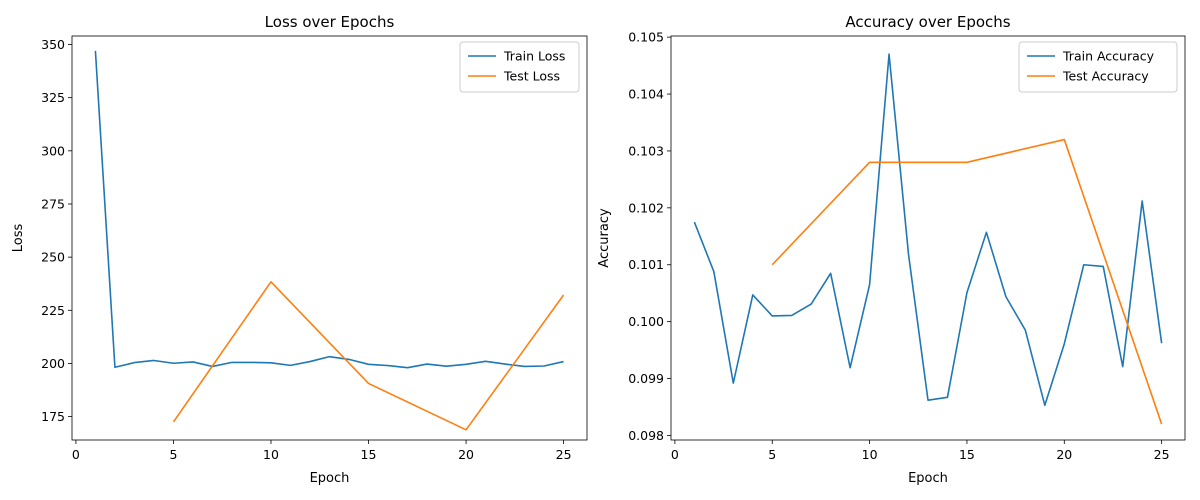 The height and width of the screenshot is (500, 1200). What do you see at coordinates (646, 321) in the screenshot?
I see `y-tick-label: 0.100` at bounding box center [646, 321].